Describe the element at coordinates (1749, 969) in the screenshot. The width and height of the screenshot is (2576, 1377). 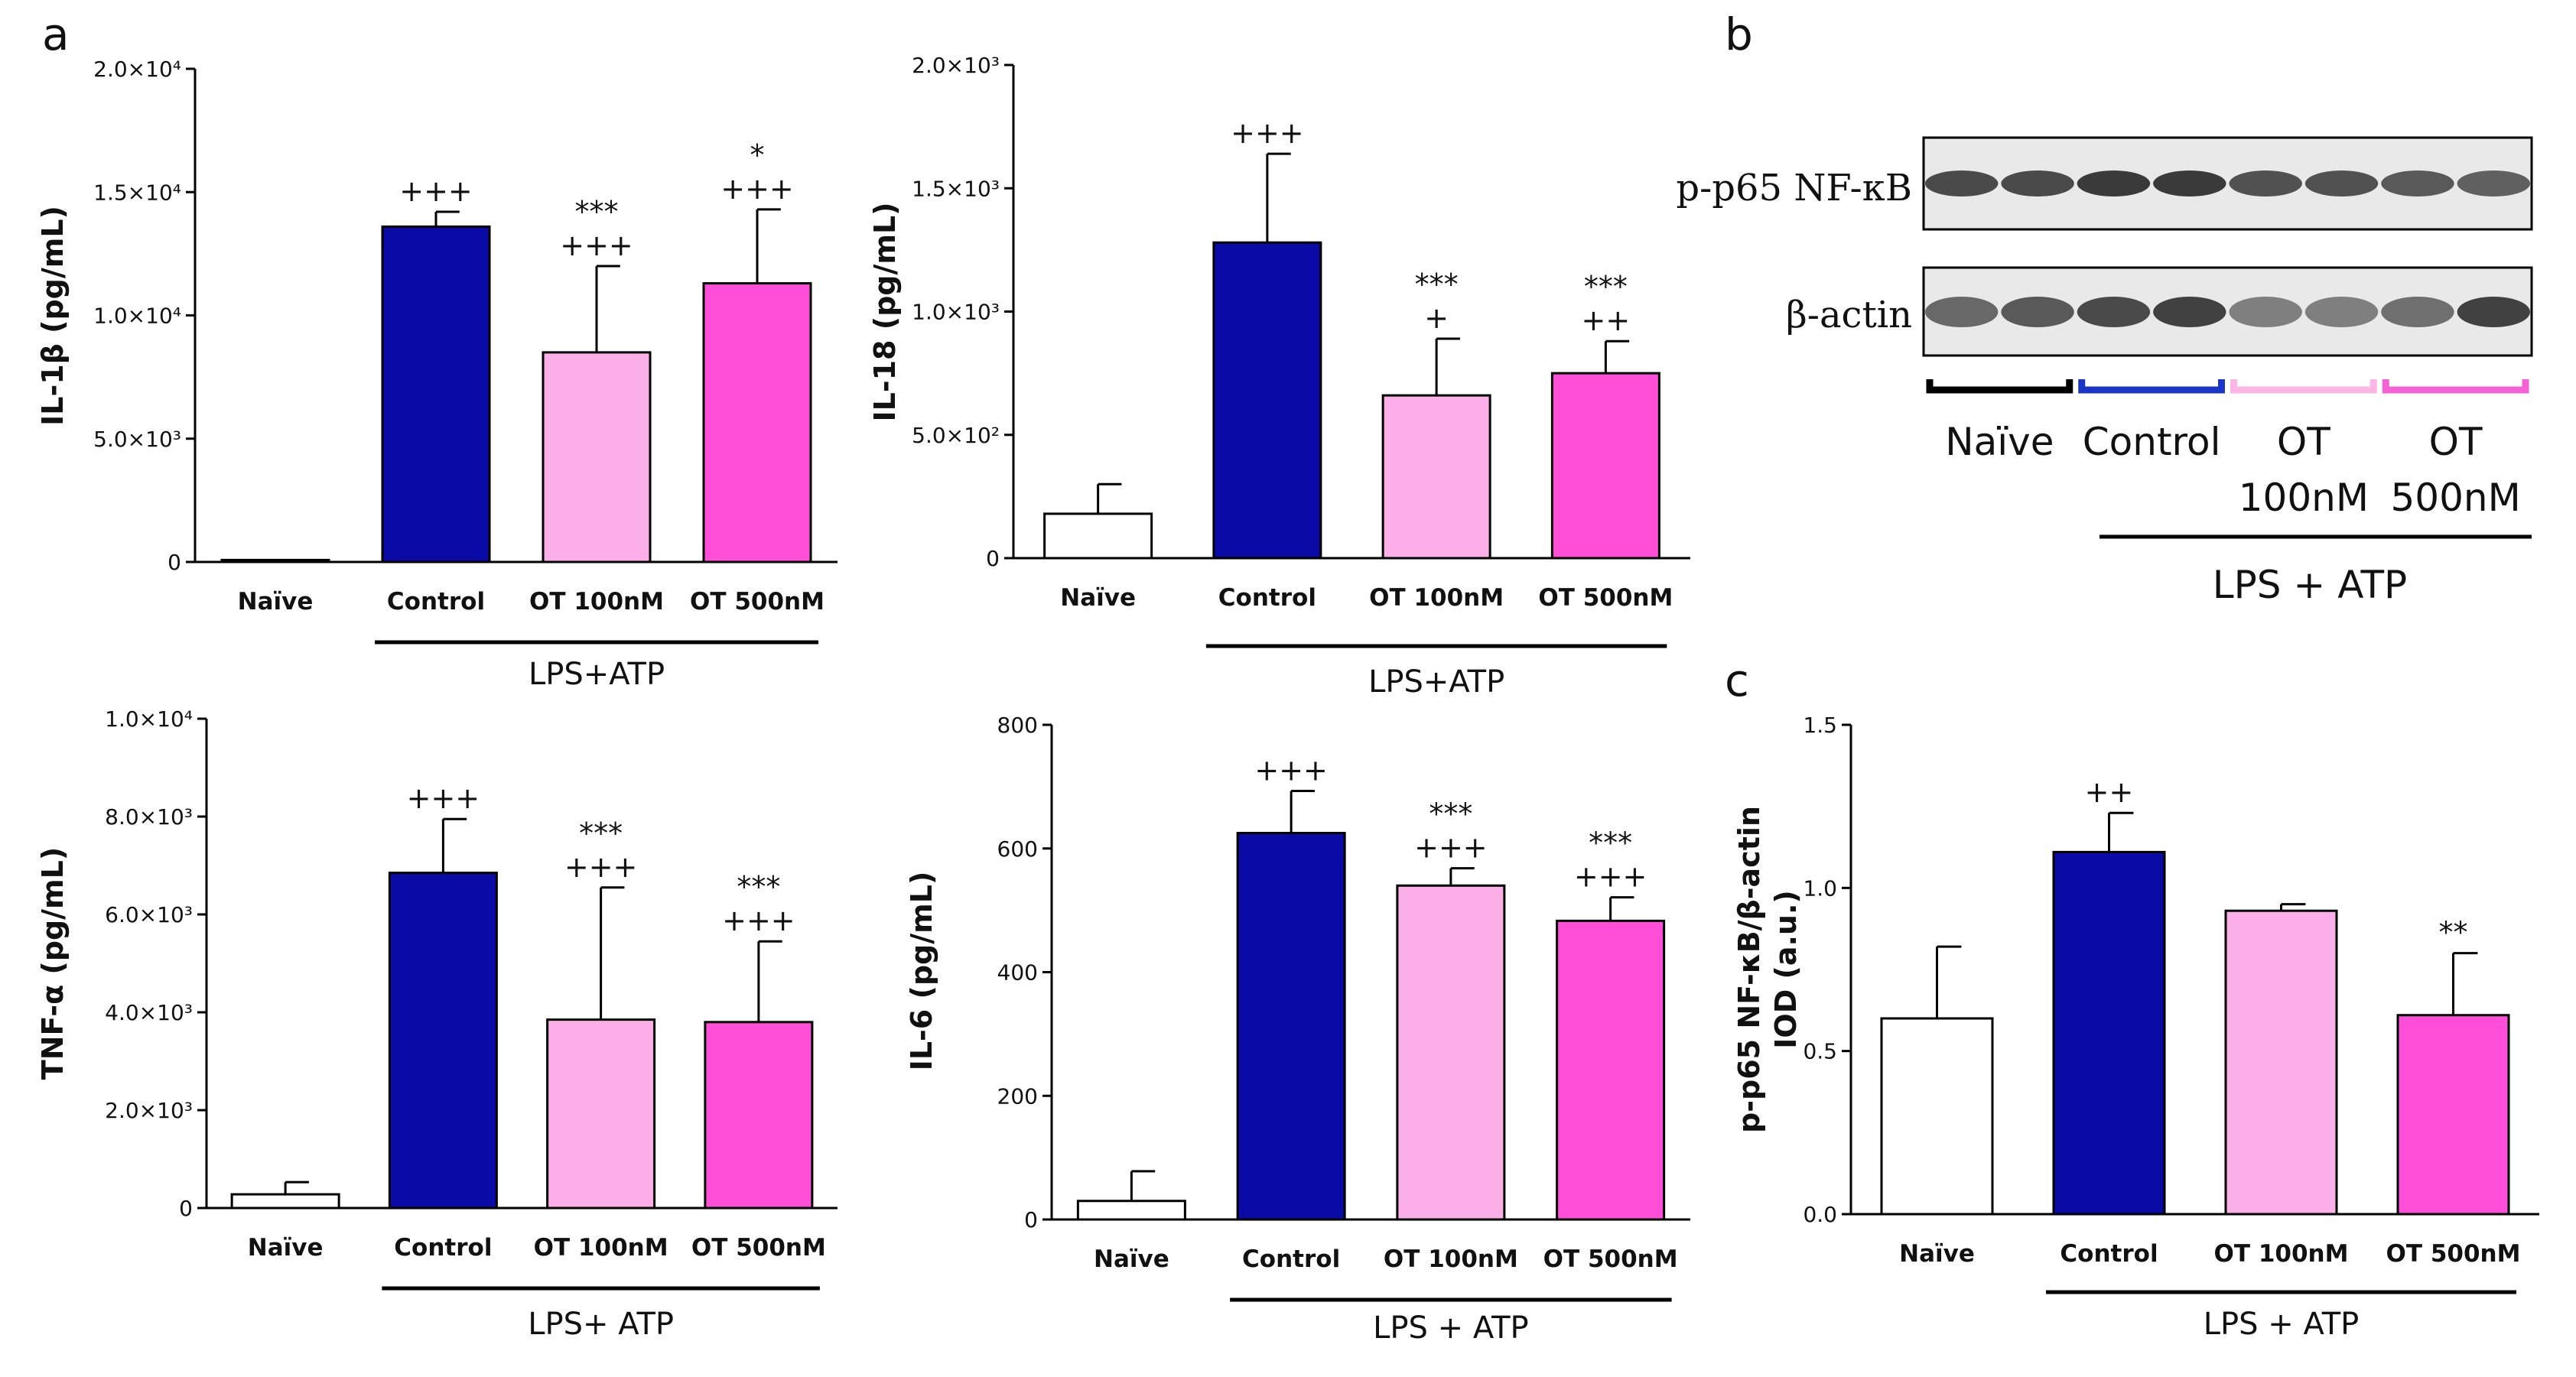
I see `y-axis-label: p-p65 NF-κB/β-actin` at that location.